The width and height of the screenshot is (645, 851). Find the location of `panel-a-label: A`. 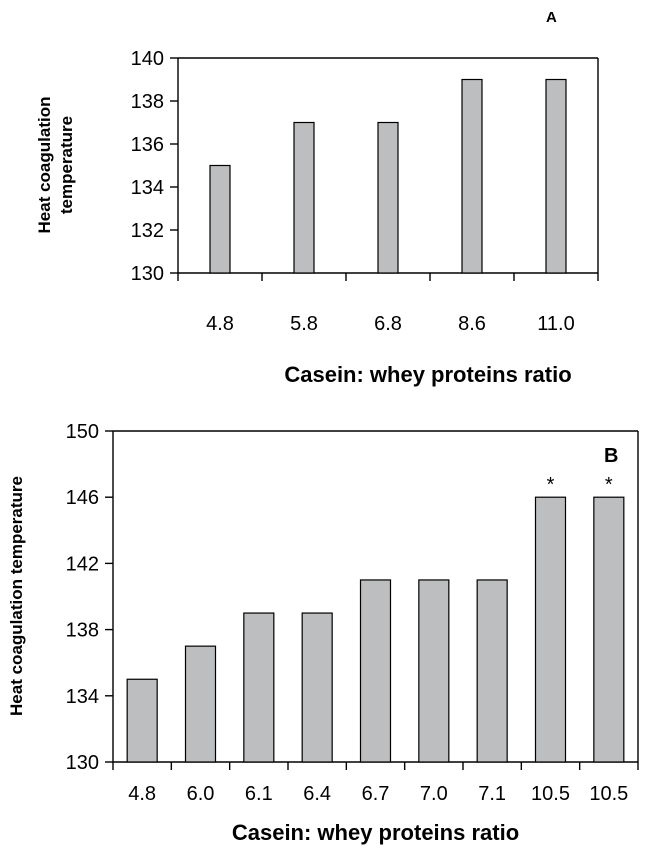

panel-a-label: A is located at coordinates (551, 17).